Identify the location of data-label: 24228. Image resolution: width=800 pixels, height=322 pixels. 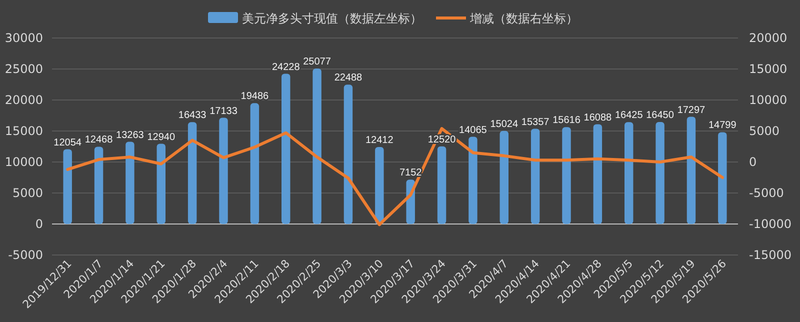
(286, 67).